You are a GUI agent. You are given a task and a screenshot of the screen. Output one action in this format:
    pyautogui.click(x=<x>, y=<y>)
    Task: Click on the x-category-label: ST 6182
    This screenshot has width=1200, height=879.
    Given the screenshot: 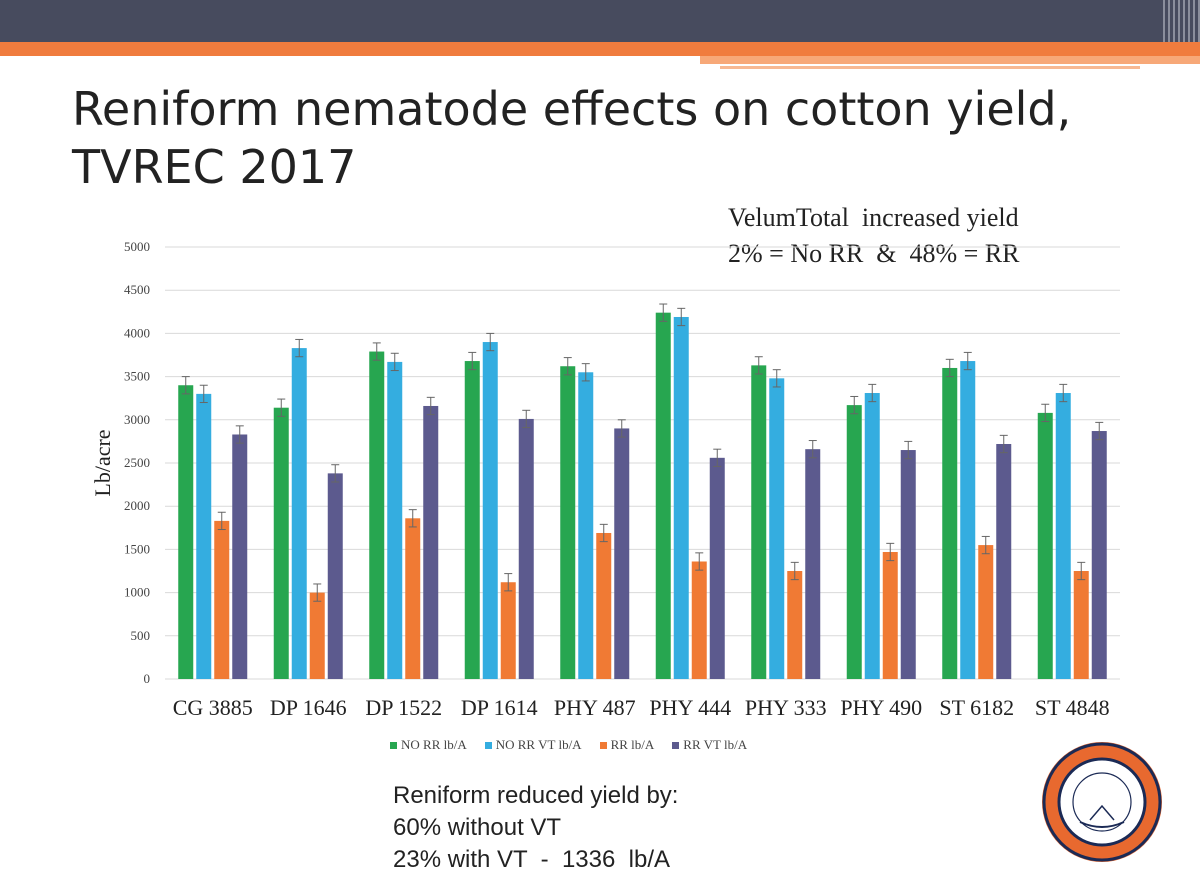 What is the action you would take?
    pyautogui.click(x=976, y=707)
    